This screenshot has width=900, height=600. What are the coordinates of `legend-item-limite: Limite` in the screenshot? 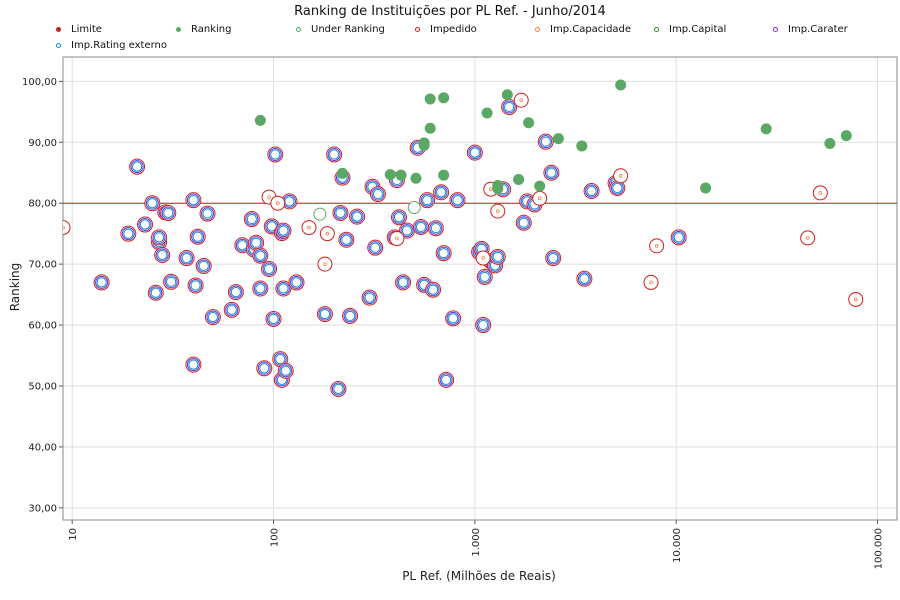 It's located at (79, 29).